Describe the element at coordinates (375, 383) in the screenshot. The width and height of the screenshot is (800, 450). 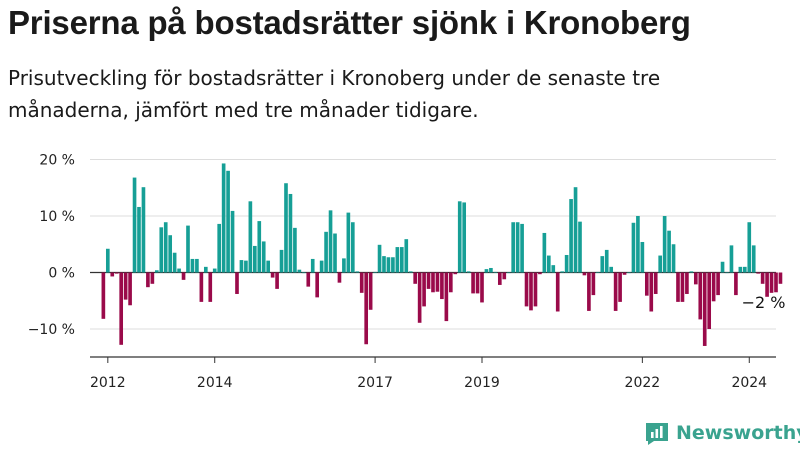
I see `x-tick-label: 2017` at that location.